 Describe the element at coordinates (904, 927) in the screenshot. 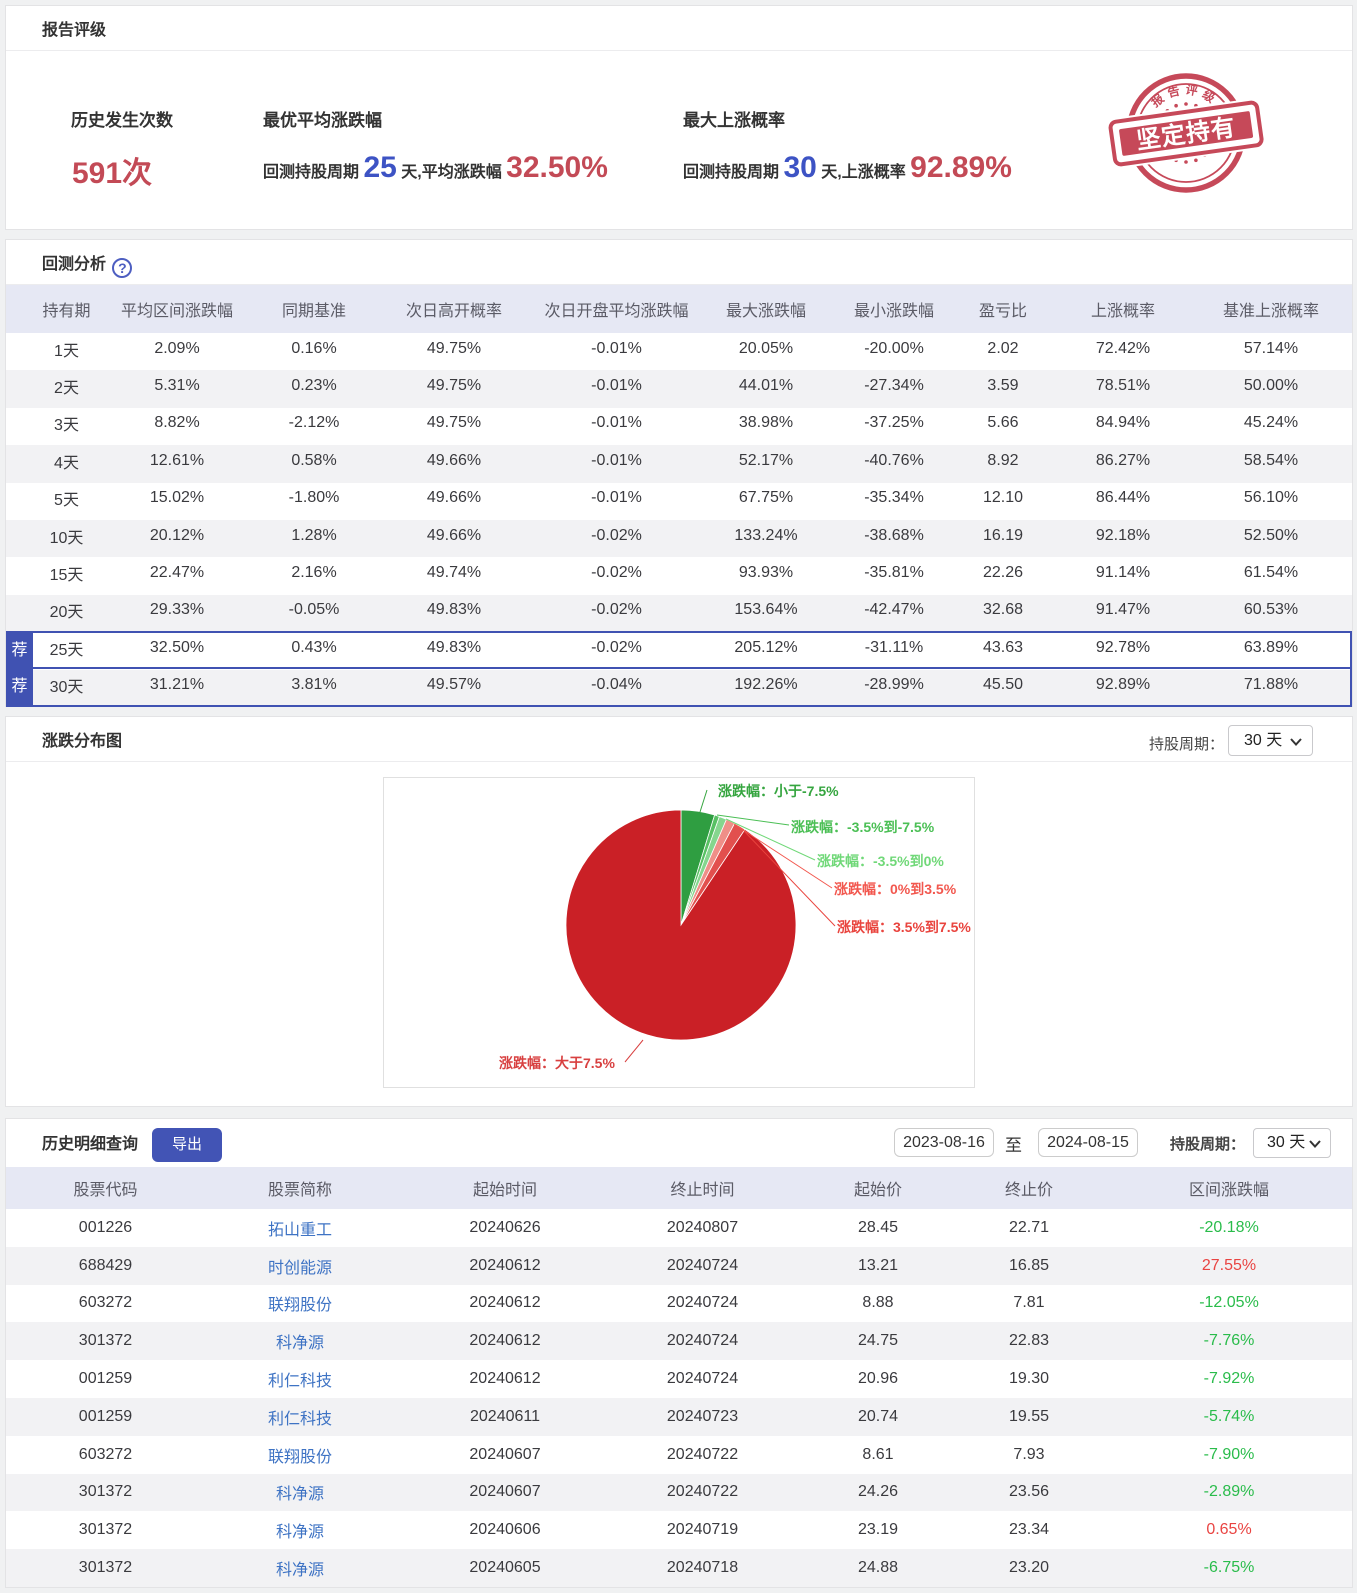

I see `svg-text: 涨跌幅：3.5%到7.5%` at that location.